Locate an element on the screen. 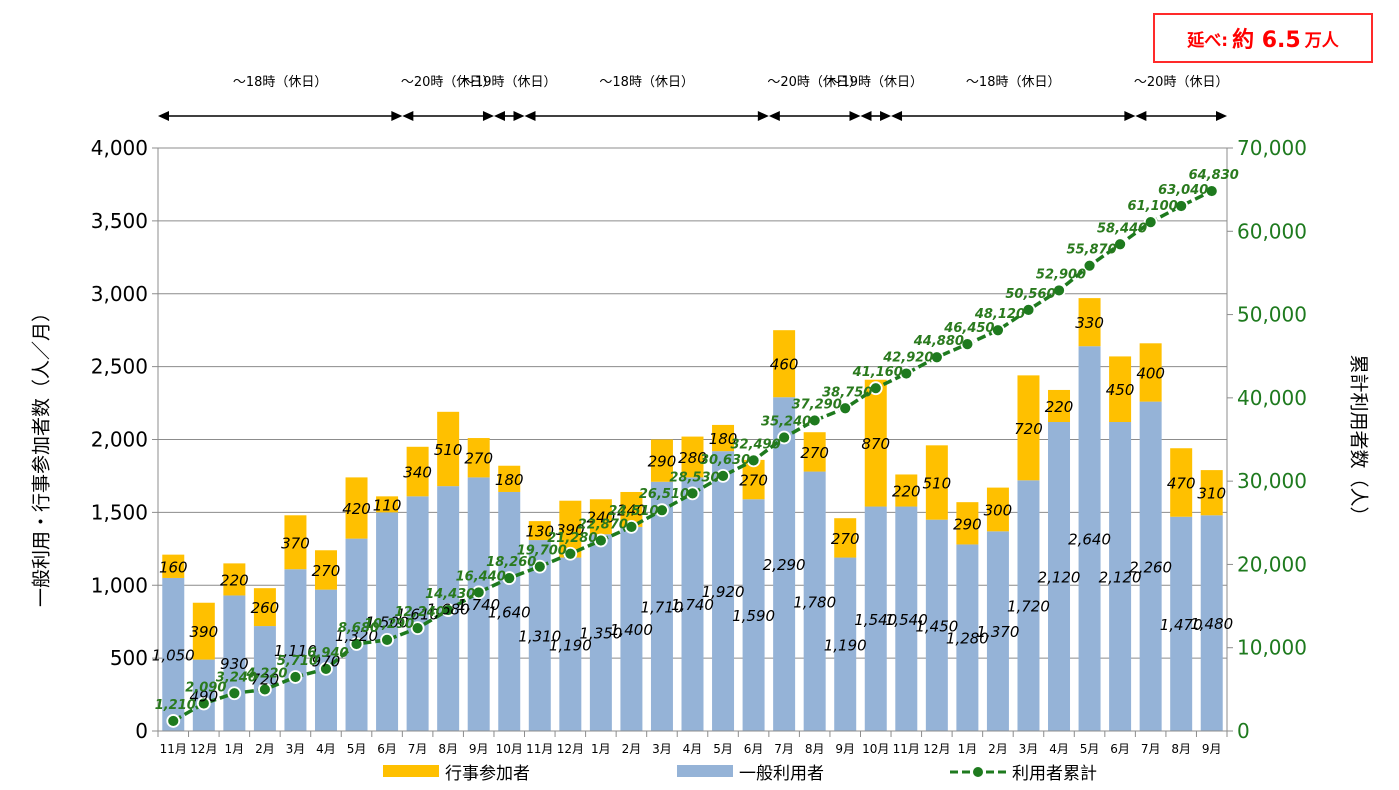 Image resolution: width=1399 pixels, height=790 pixels. x-tick-label: 1月 is located at coordinates (235, 749).